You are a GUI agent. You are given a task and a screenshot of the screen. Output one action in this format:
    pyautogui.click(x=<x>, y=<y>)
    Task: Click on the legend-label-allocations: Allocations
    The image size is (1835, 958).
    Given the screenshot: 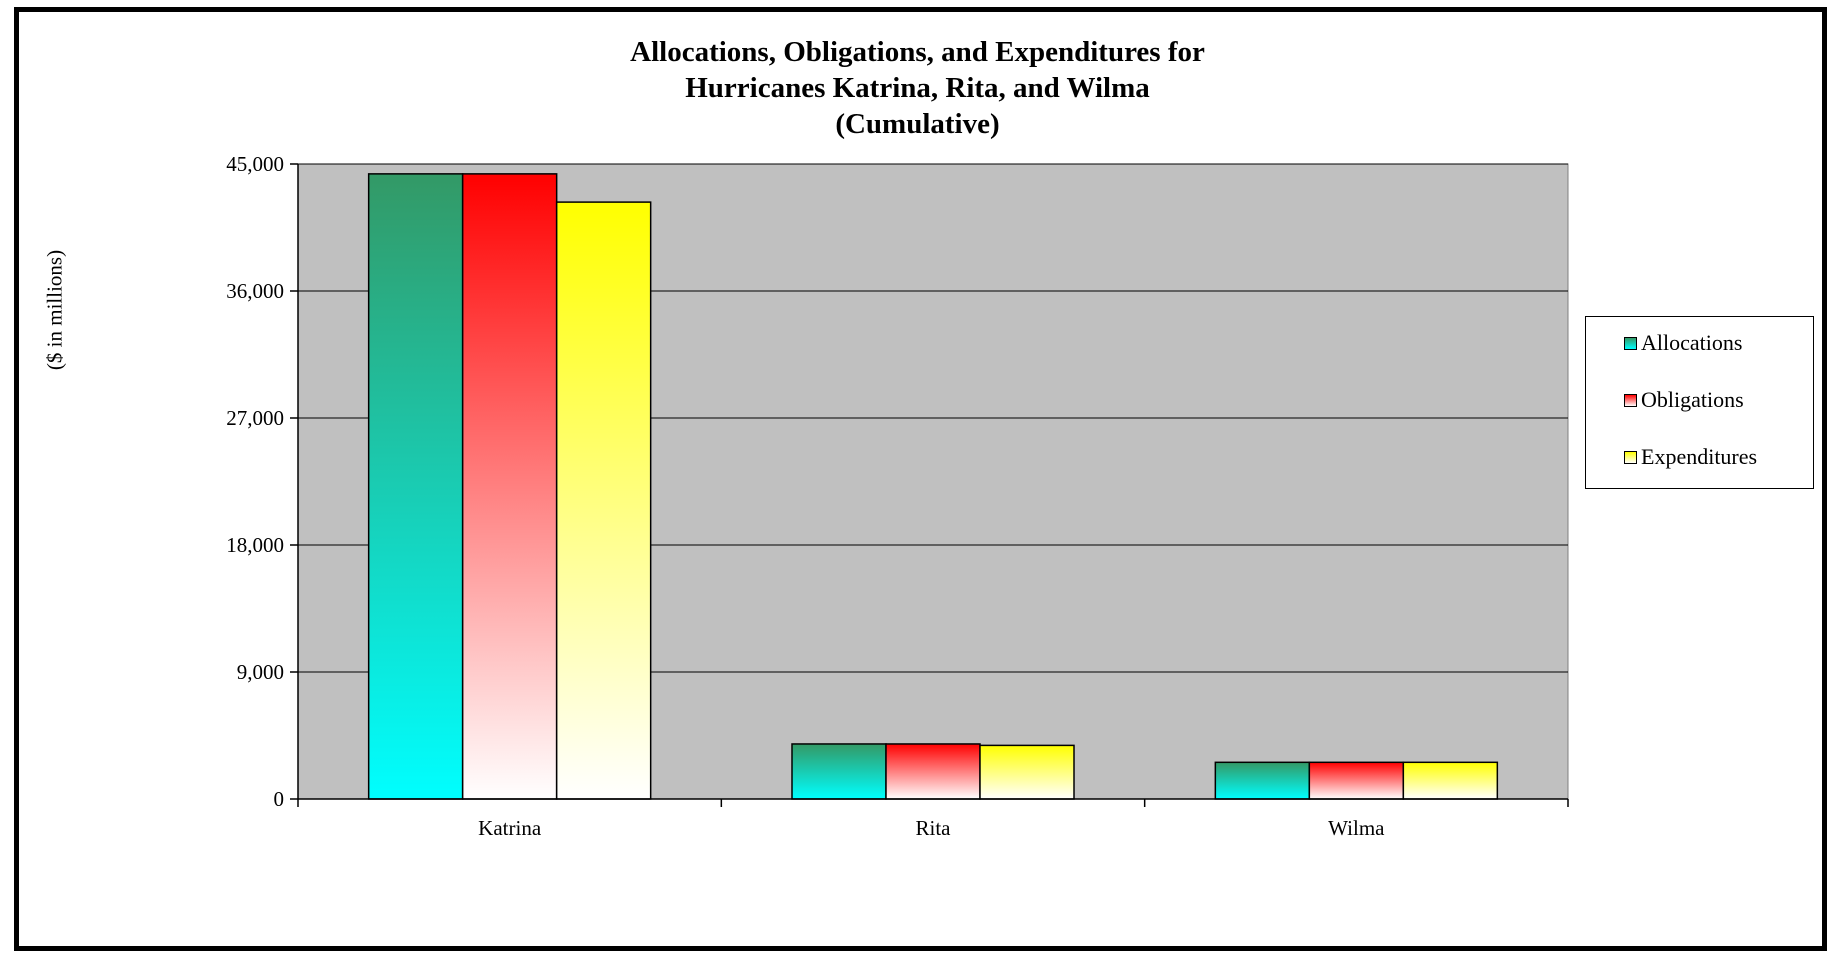 What is the action you would take?
    pyautogui.click(x=1692, y=342)
    